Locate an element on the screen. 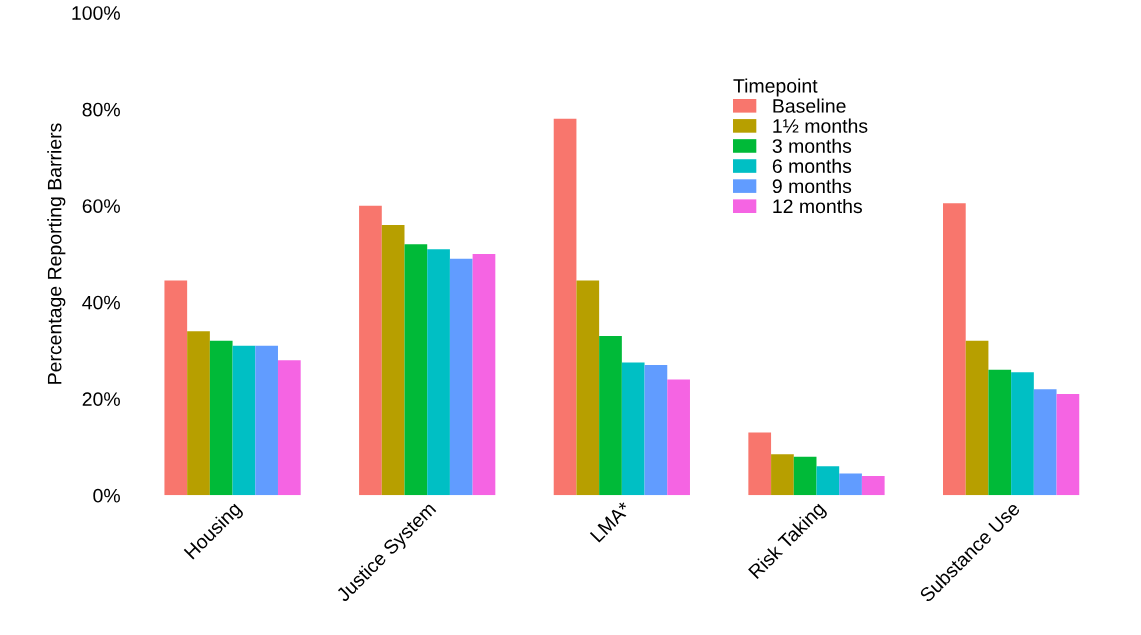  legend-label: Baseline is located at coordinates (809, 105).